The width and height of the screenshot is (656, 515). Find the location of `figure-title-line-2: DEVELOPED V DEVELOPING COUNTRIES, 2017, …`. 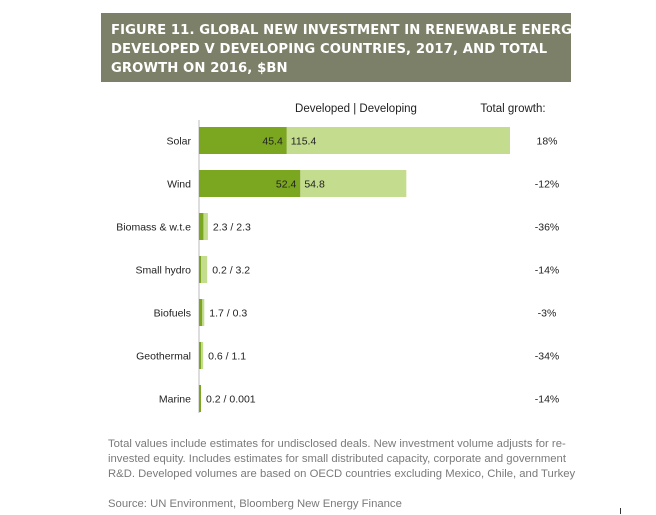

figure-title-line-2: DEVELOPED V DEVELOPING COUNTRIES, 2017, … is located at coordinates (329, 49).